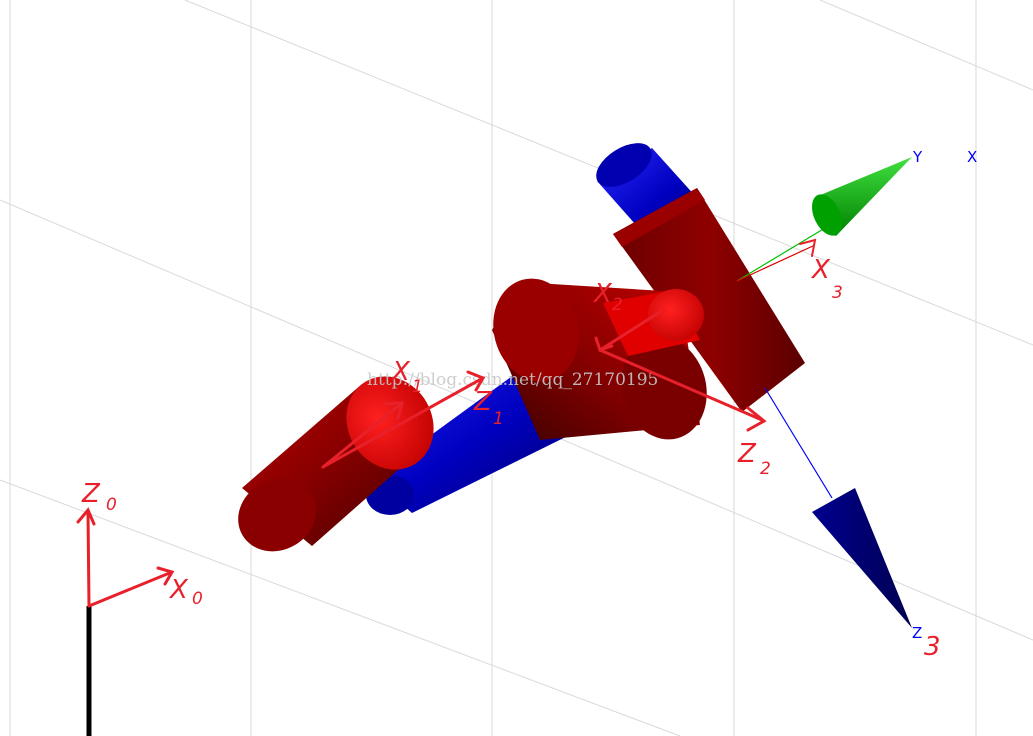 The image size is (1033, 736). I want to click on joint3-axle-cap, so click(624, 165).